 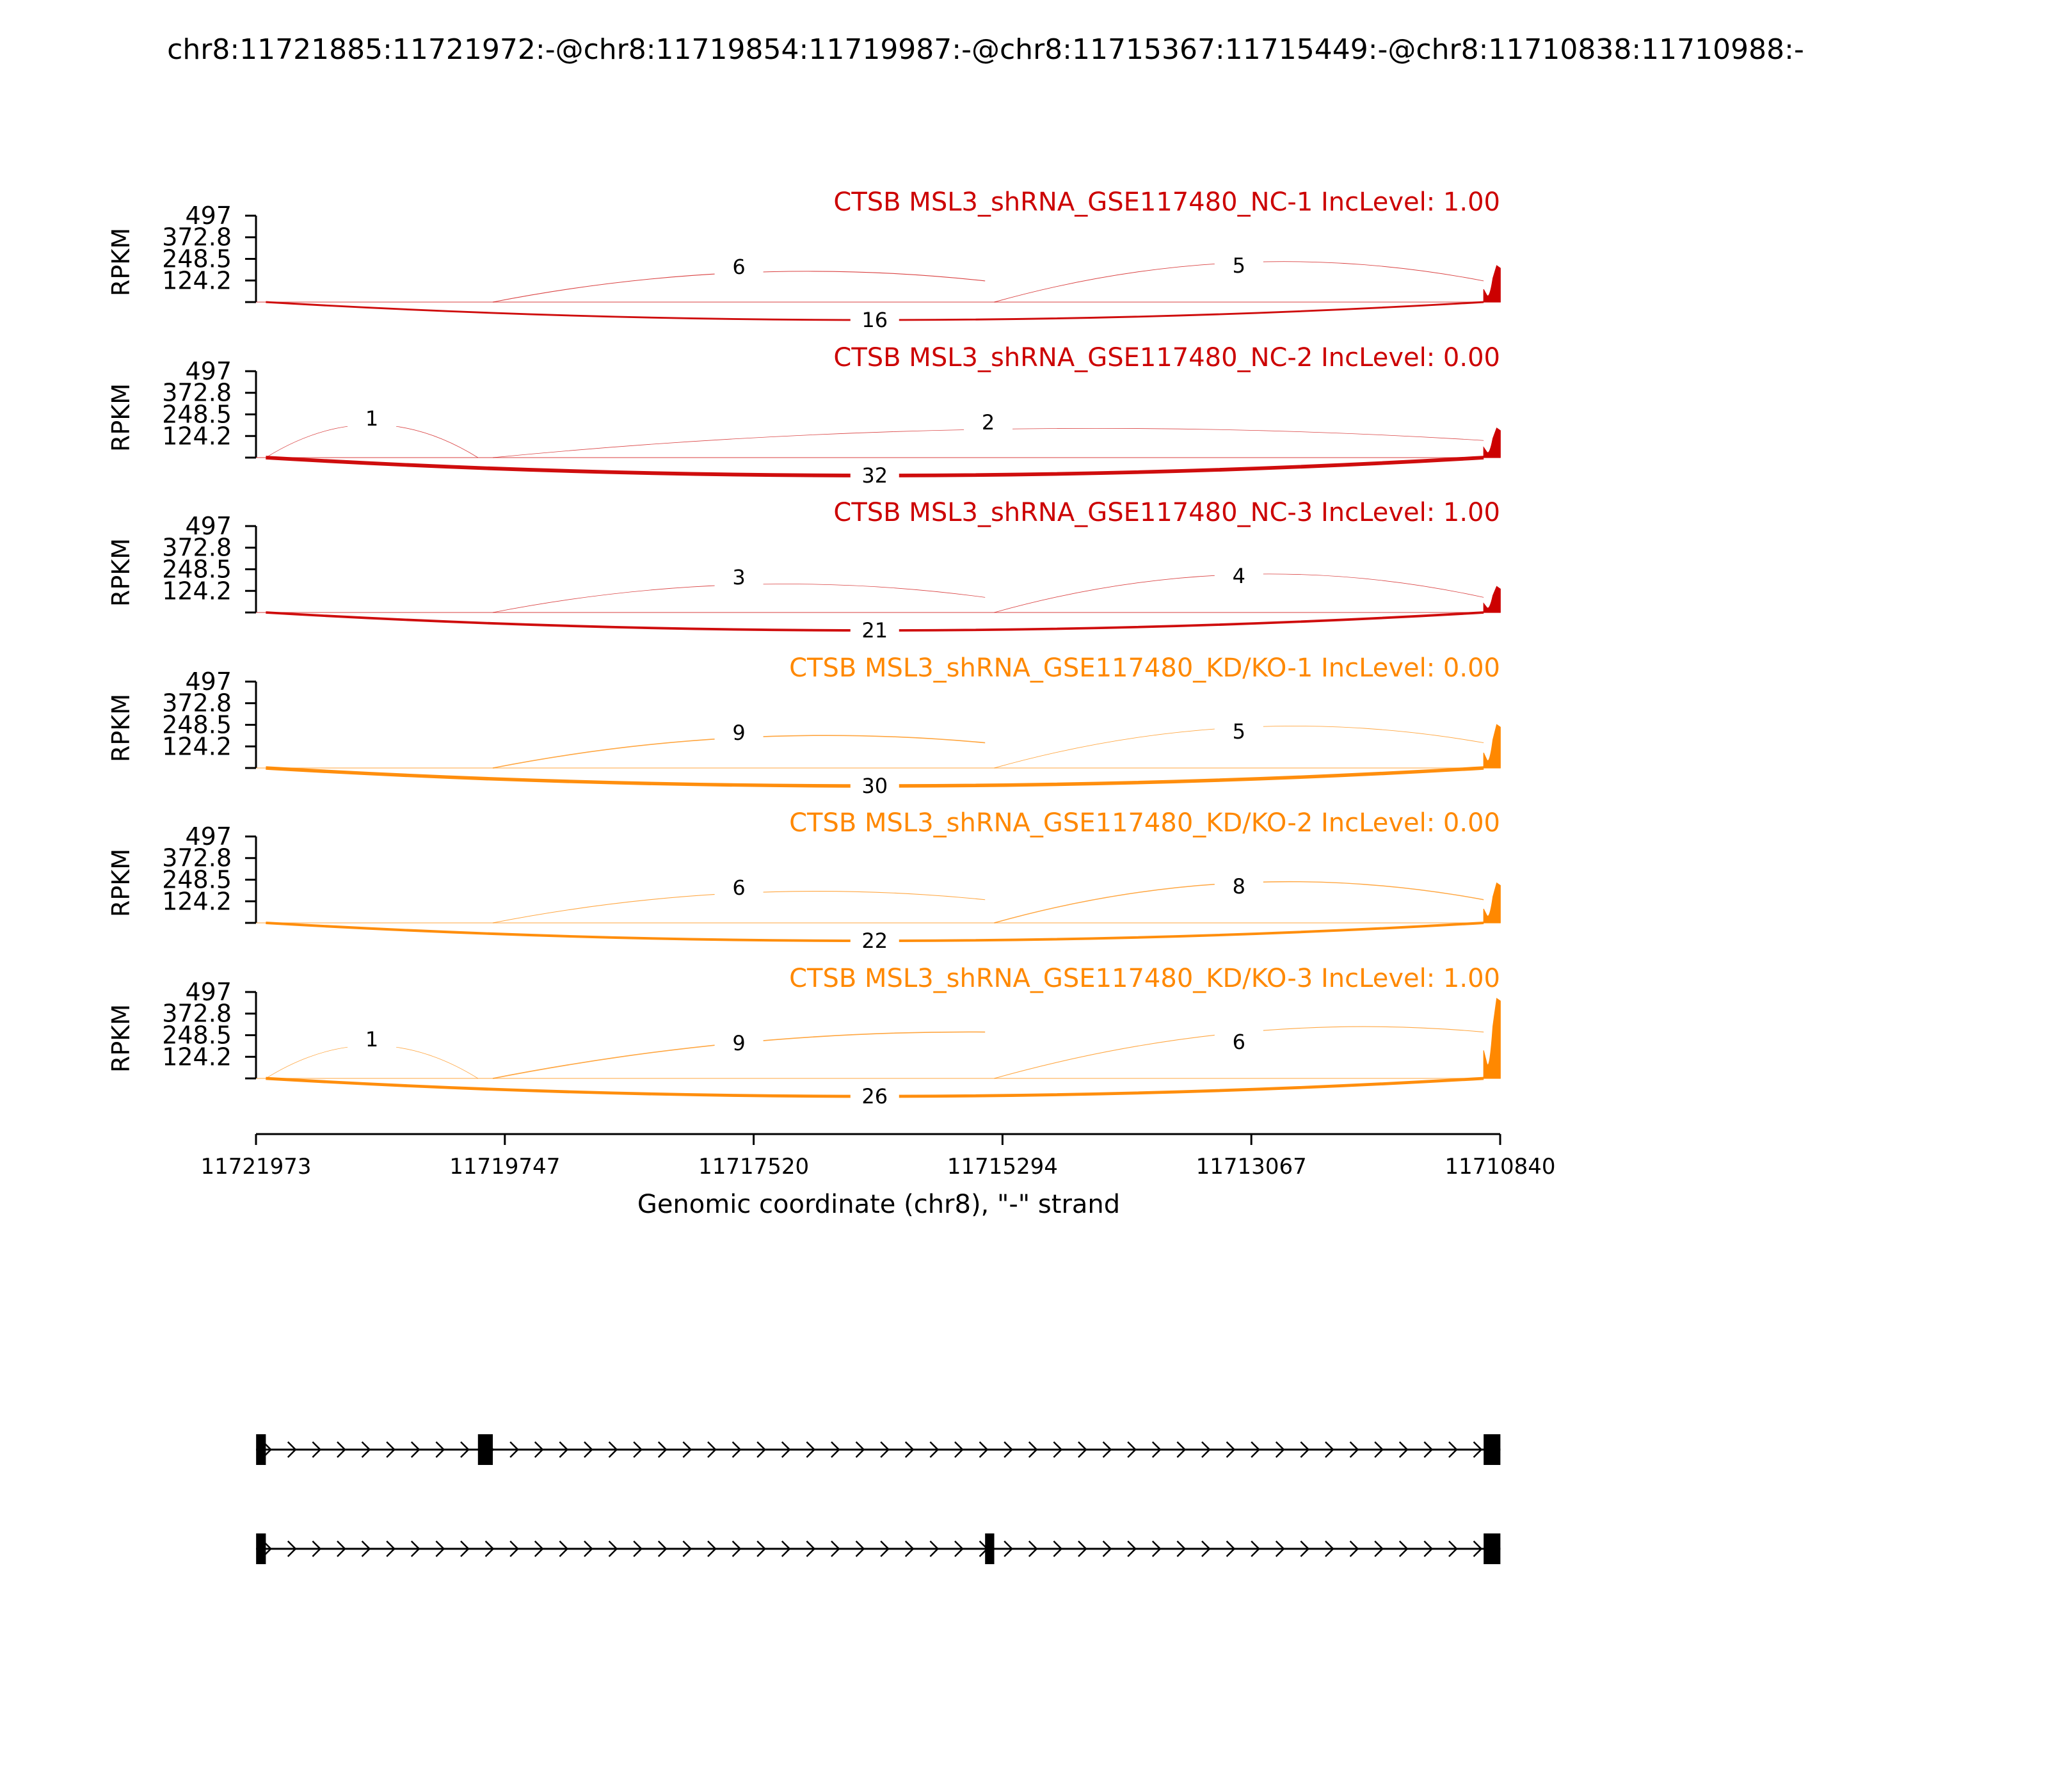 What do you see at coordinates (878, 1204) in the screenshot?
I see `x-axis-label: Genomic coordinate (chr8), "-" strand` at bounding box center [878, 1204].